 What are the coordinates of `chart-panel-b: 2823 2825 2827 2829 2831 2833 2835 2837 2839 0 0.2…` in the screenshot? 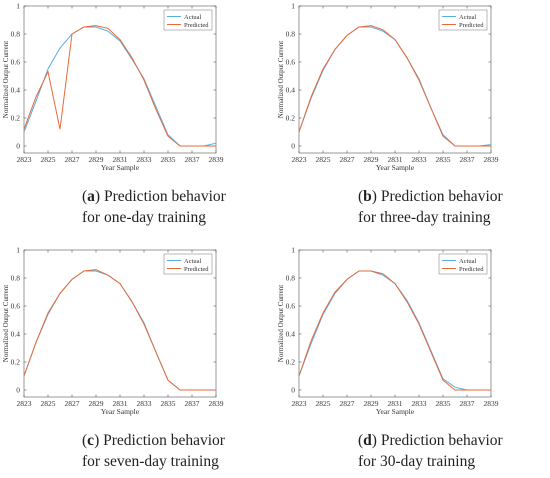 It's located at (388, 87).